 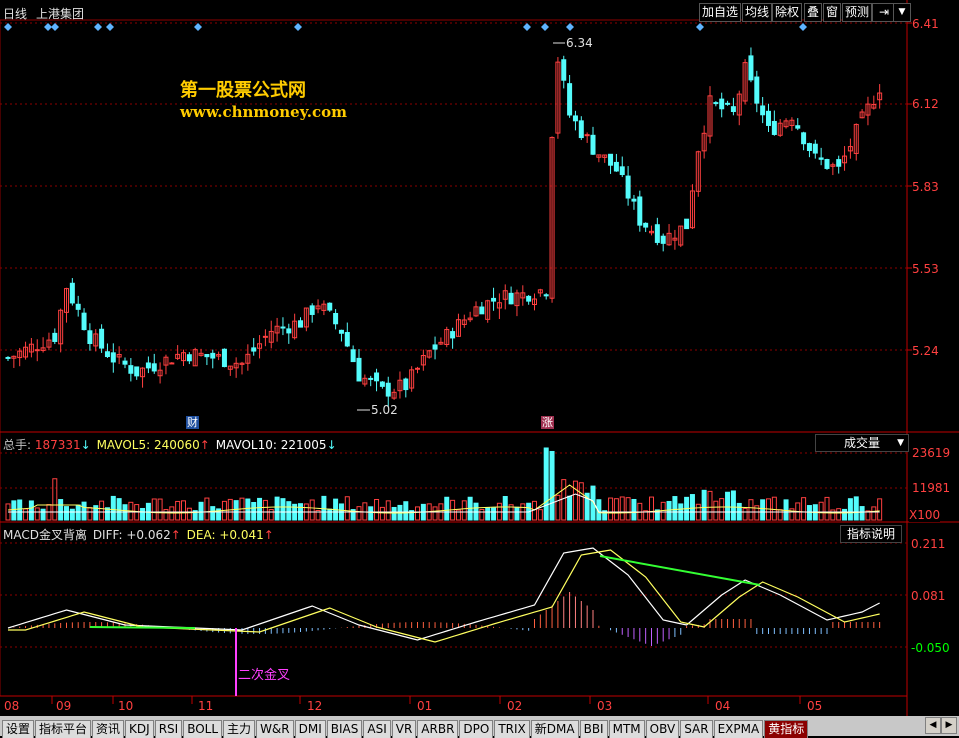 I want to click on tab-10: ASI, so click(x=377, y=729).